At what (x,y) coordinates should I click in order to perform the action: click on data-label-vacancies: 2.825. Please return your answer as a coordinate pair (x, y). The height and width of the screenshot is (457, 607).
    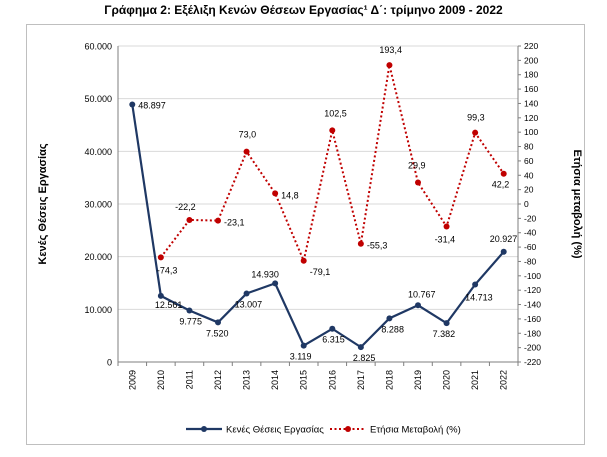
    Looking at the image, I should click on (364, 358).